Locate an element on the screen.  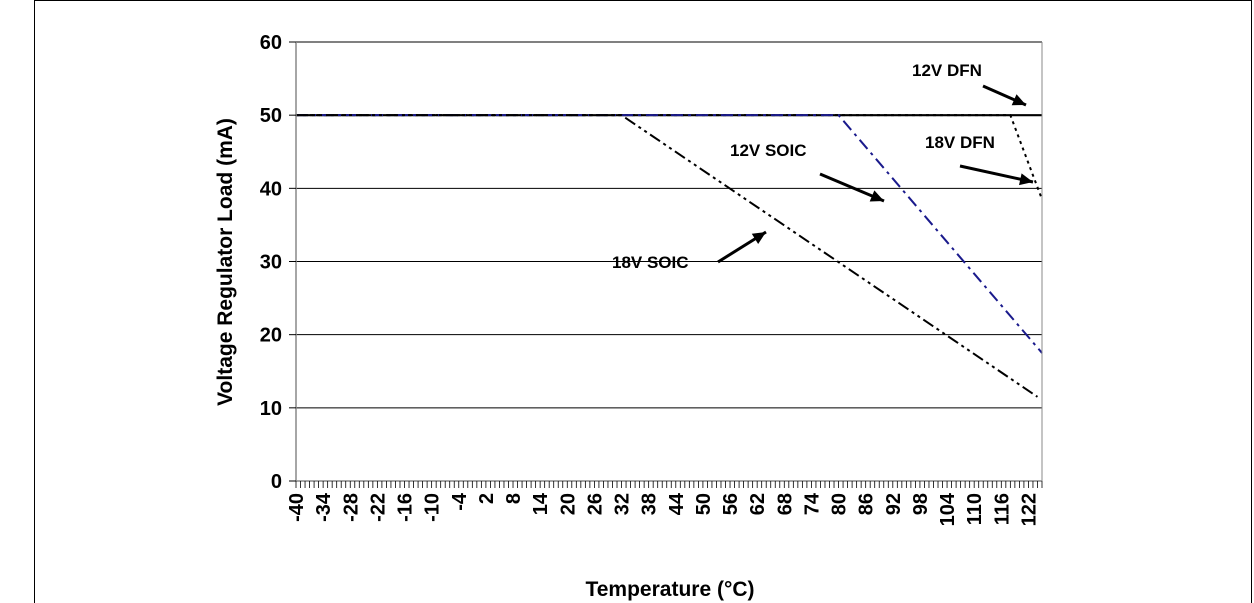
y-tick-label: 0 is located at coordinates (276, 482).